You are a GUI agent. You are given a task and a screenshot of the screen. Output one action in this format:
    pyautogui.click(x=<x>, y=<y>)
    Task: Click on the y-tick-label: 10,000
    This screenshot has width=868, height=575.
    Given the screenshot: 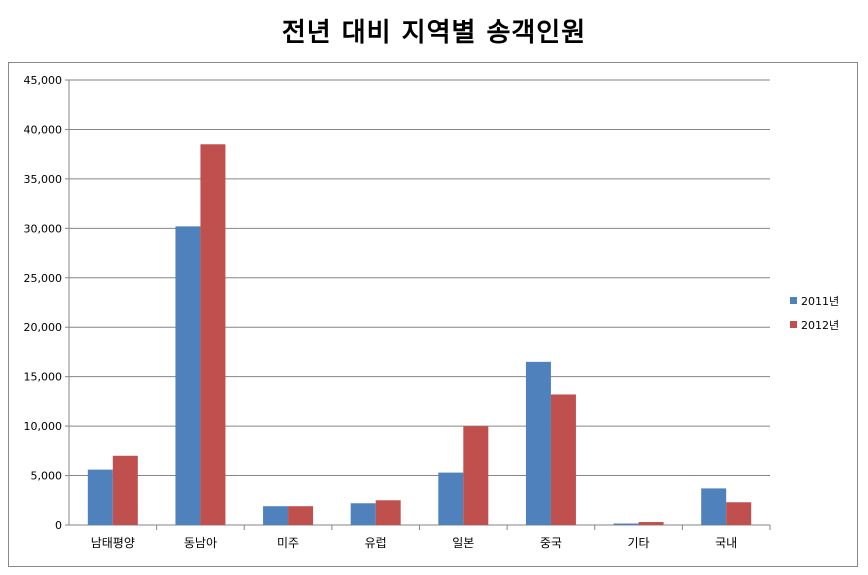 What is the action you would take?
    pyautogui.click(x=43, y=426)
    